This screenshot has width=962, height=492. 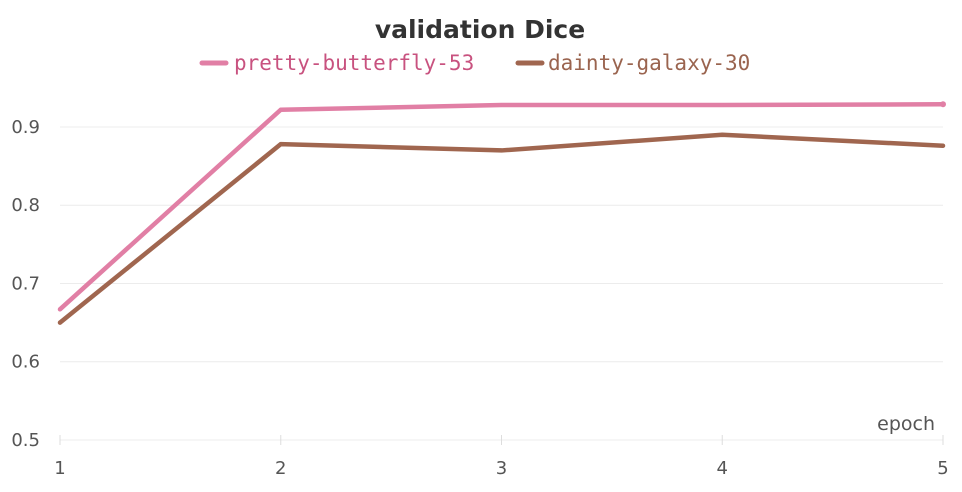 I want to click on x-tick-label: 4, so click(x=722, y=468).